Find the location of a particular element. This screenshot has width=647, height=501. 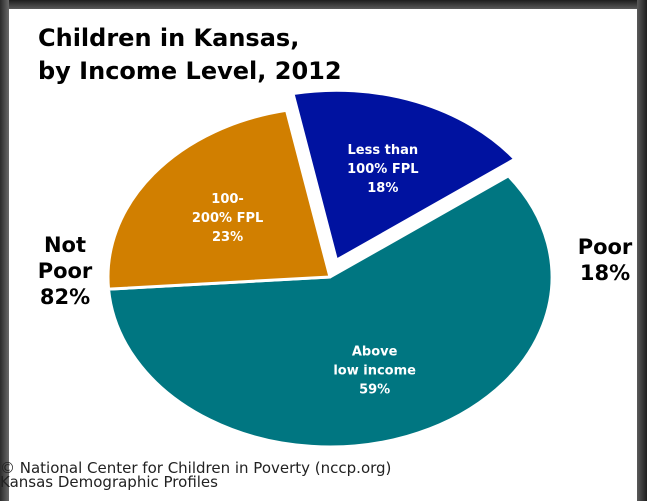

slice-label-2: 100% FPL is located at coordinates (382, 169).